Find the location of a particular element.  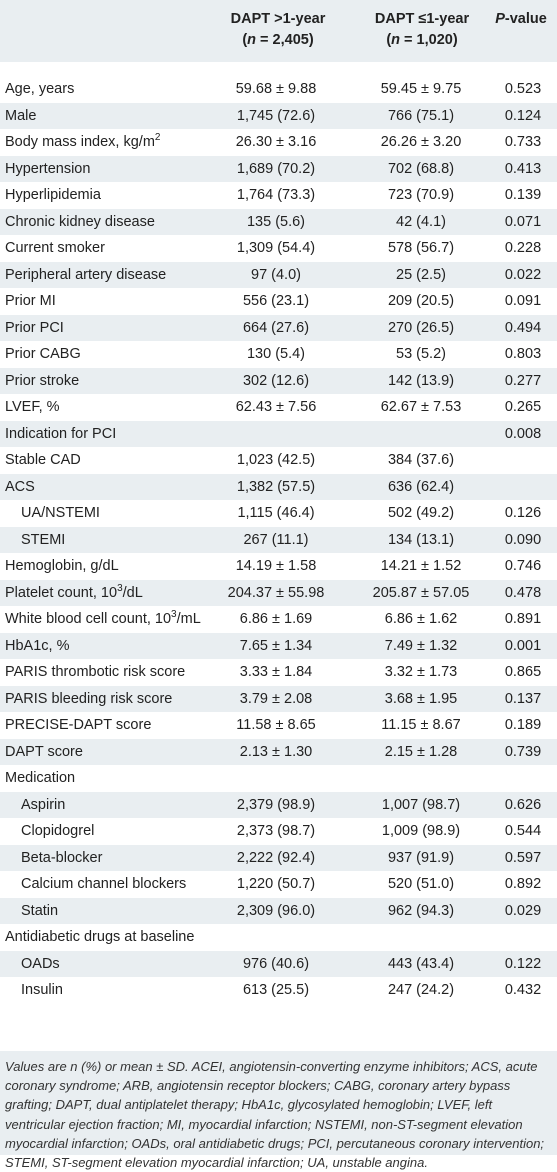

header-col1-n-value: = 2,405) is located at coordinates (285, 40).